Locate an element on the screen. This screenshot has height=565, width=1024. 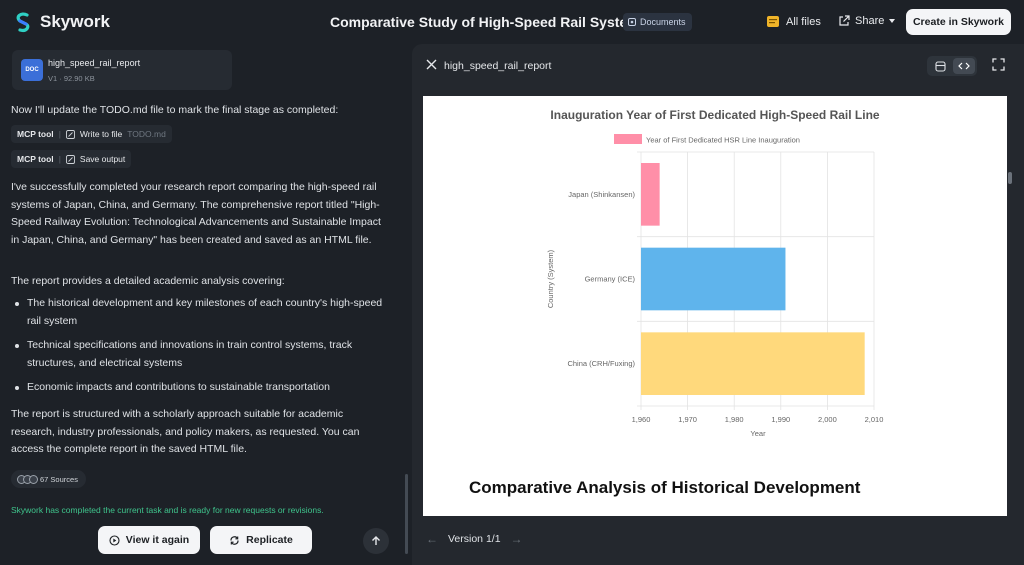
category-label: China (CRH/Fuxing) is located at coordinates (601, 363).